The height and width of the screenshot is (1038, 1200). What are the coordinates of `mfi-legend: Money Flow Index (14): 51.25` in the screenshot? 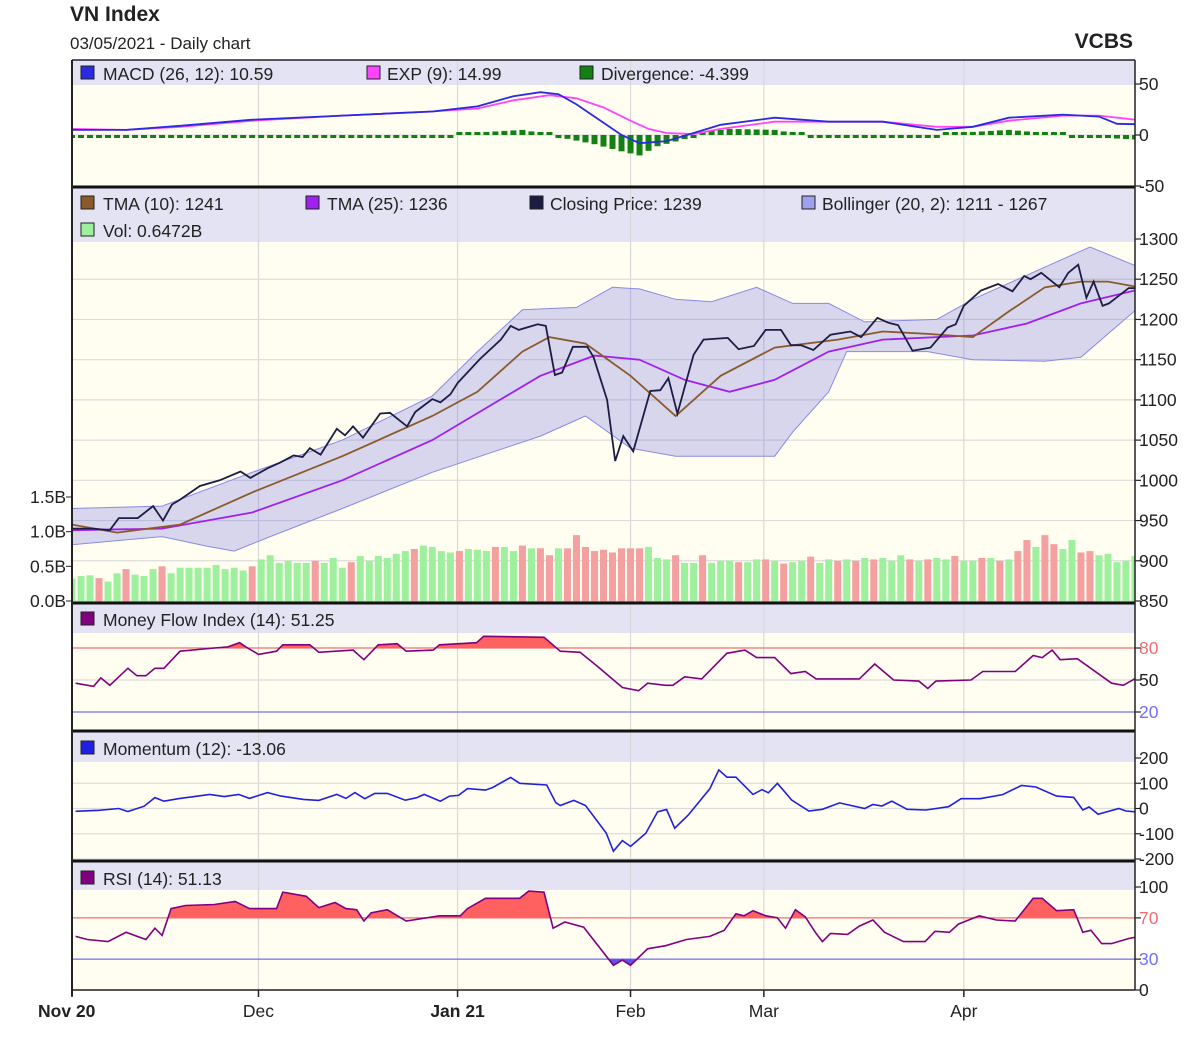 It's located at (207, 620).